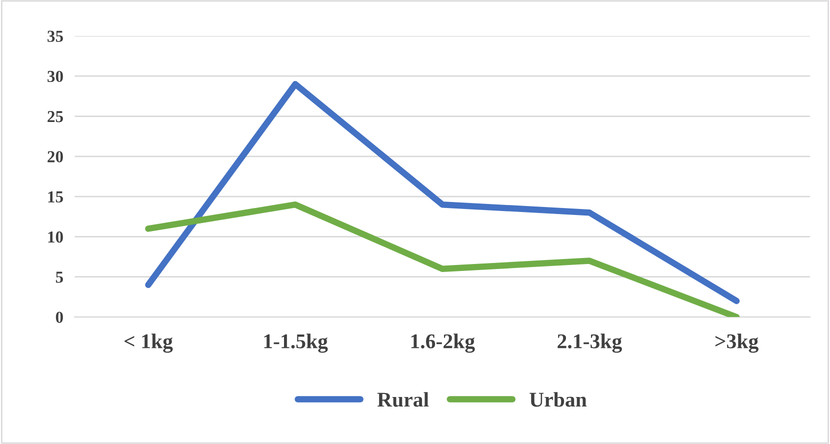  I want to click on x-tick-label: < 1kg, so click(148, 343).